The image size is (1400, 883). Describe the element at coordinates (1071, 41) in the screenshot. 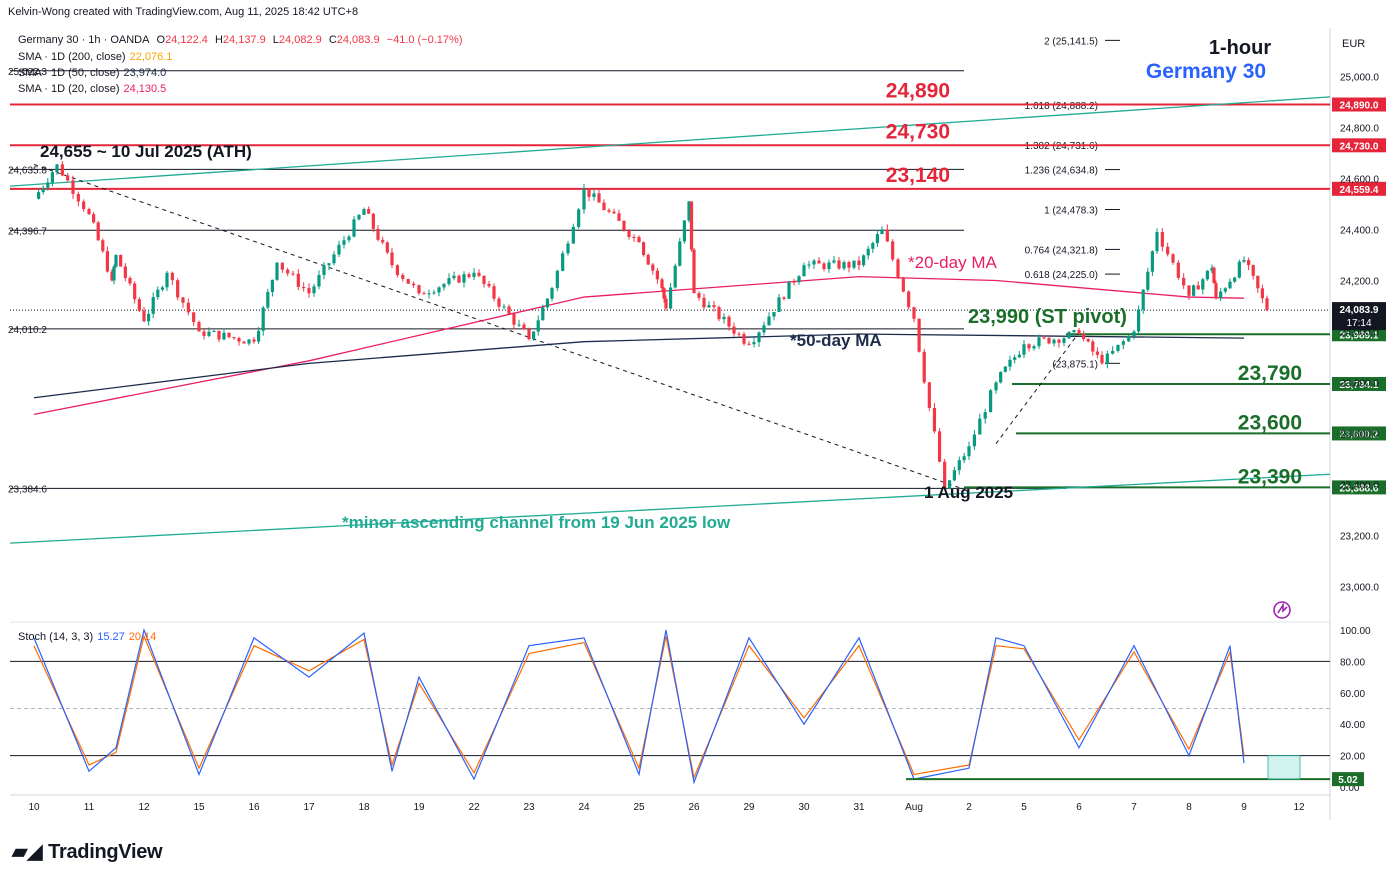

I see `fib-label: 2 (25,141.5)` at that location.